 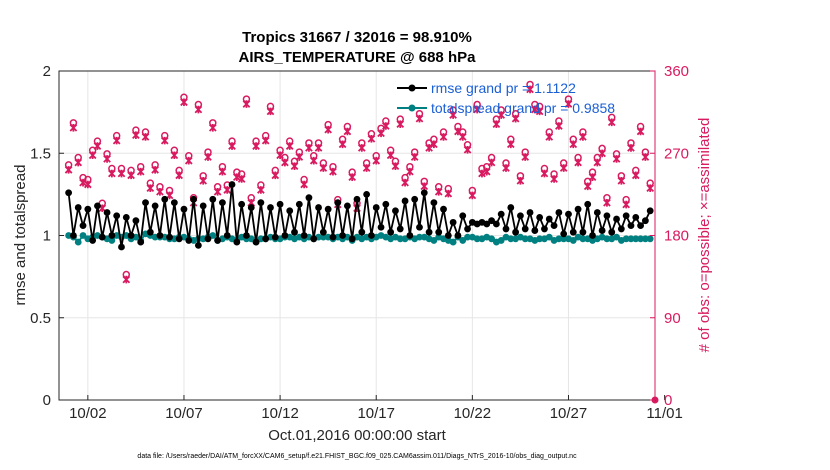 I want to click on y2-tick-label: 360, so click(x=676, y=71).